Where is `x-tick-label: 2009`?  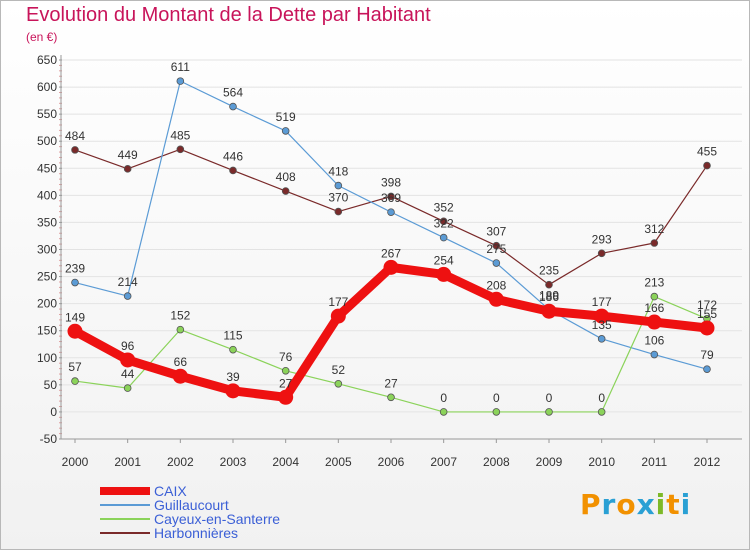
x-tick-label: 2009 is located at coordinates (549, 462).